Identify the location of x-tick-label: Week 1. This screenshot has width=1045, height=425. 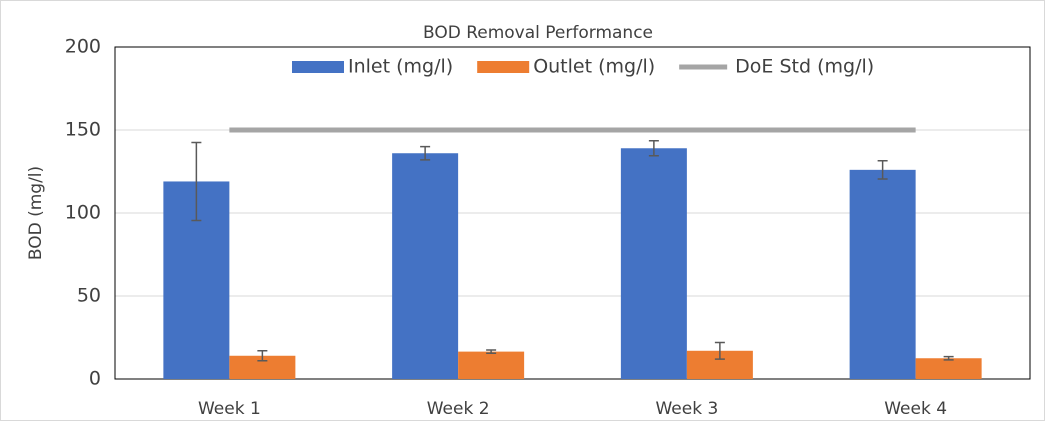
(229, 409).